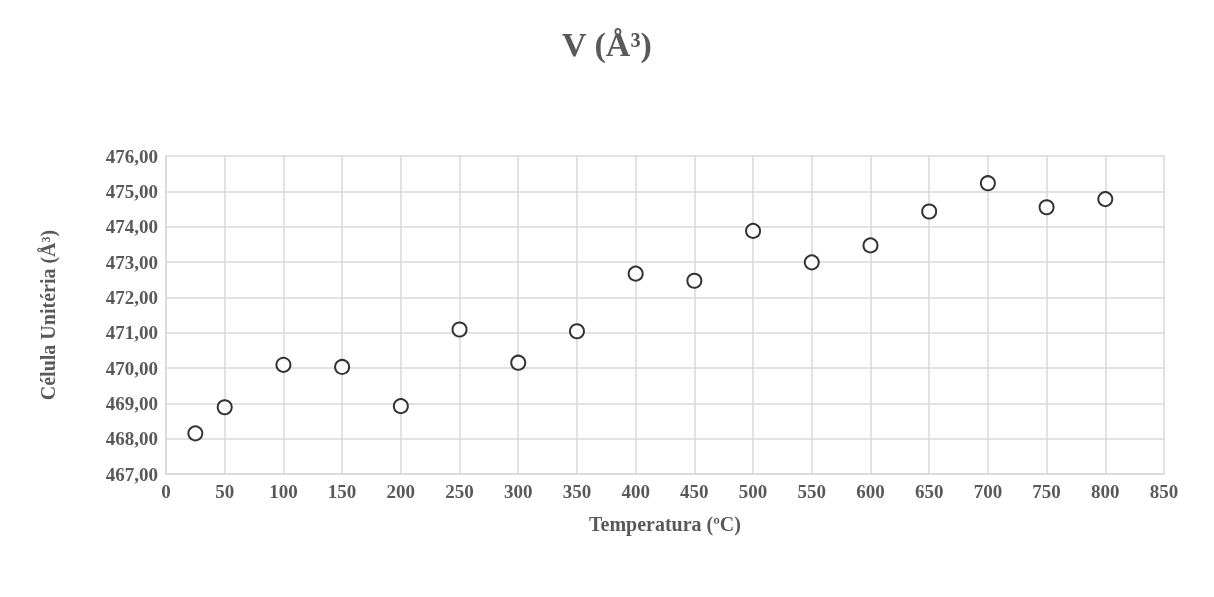 The image size is (1214, 597). I want to click on x-tick-label: 300, so click(518, 491).